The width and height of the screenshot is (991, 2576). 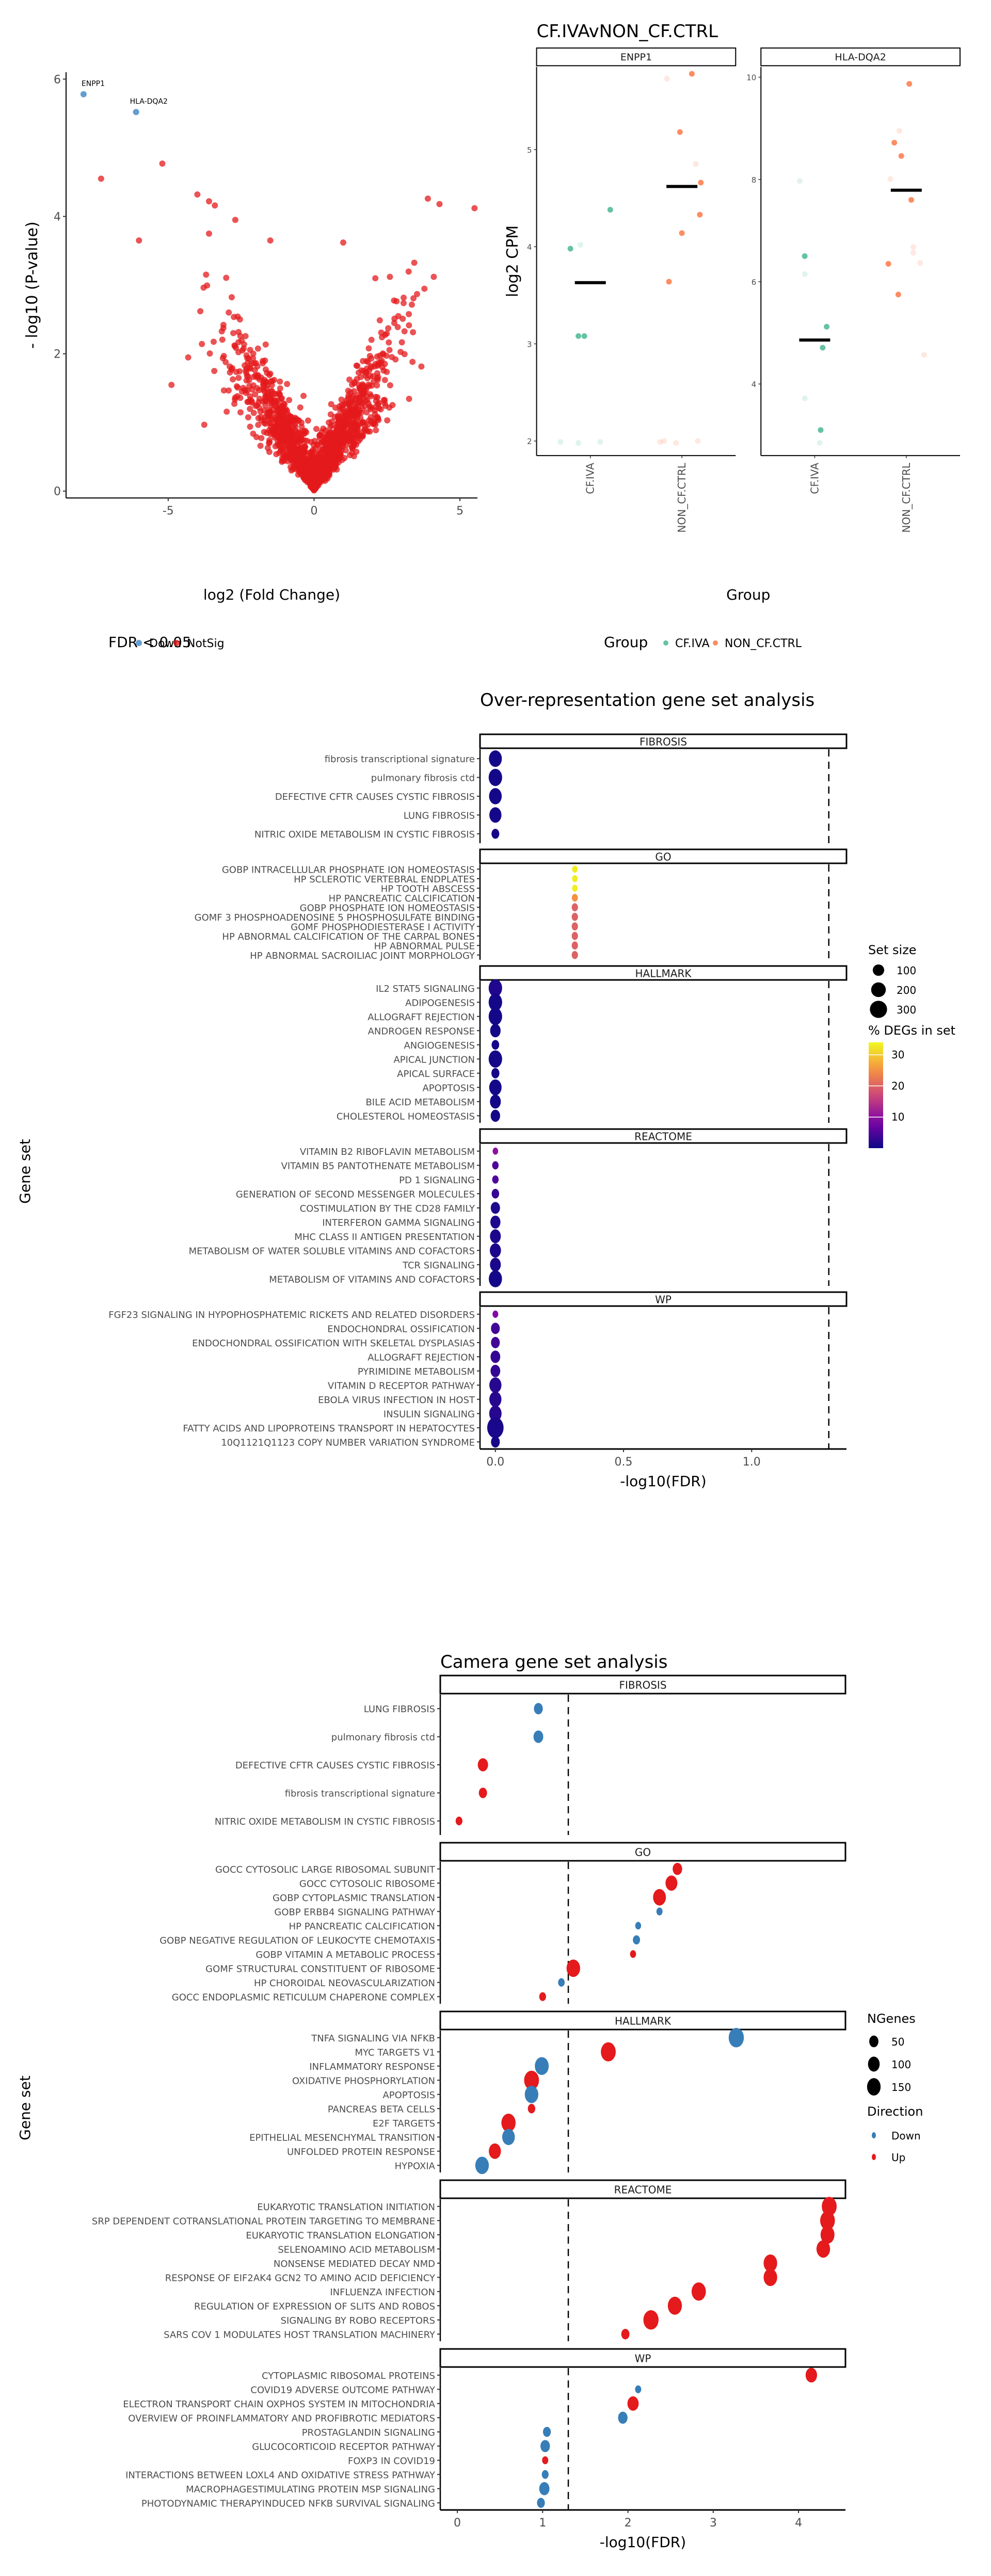 I want to click on gene-set-label: INFLUENZA INFECTION, so click(x=382, y=2293).